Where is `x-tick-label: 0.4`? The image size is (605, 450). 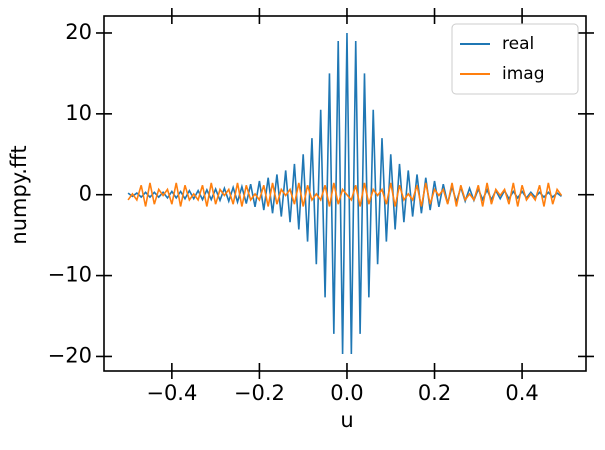
x-tick-label: 0.4 is located at coordinates (521, 393).